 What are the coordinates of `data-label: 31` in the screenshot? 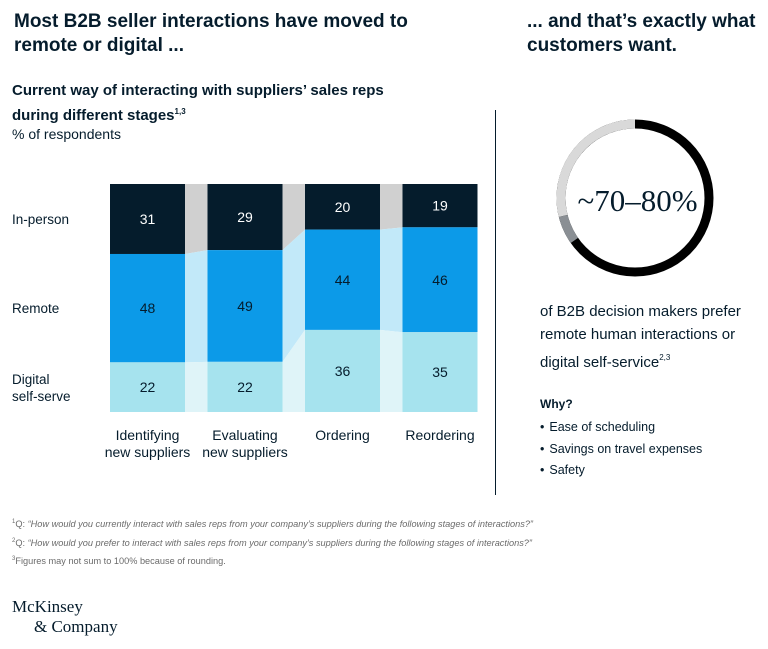 It's located at (148, 219).